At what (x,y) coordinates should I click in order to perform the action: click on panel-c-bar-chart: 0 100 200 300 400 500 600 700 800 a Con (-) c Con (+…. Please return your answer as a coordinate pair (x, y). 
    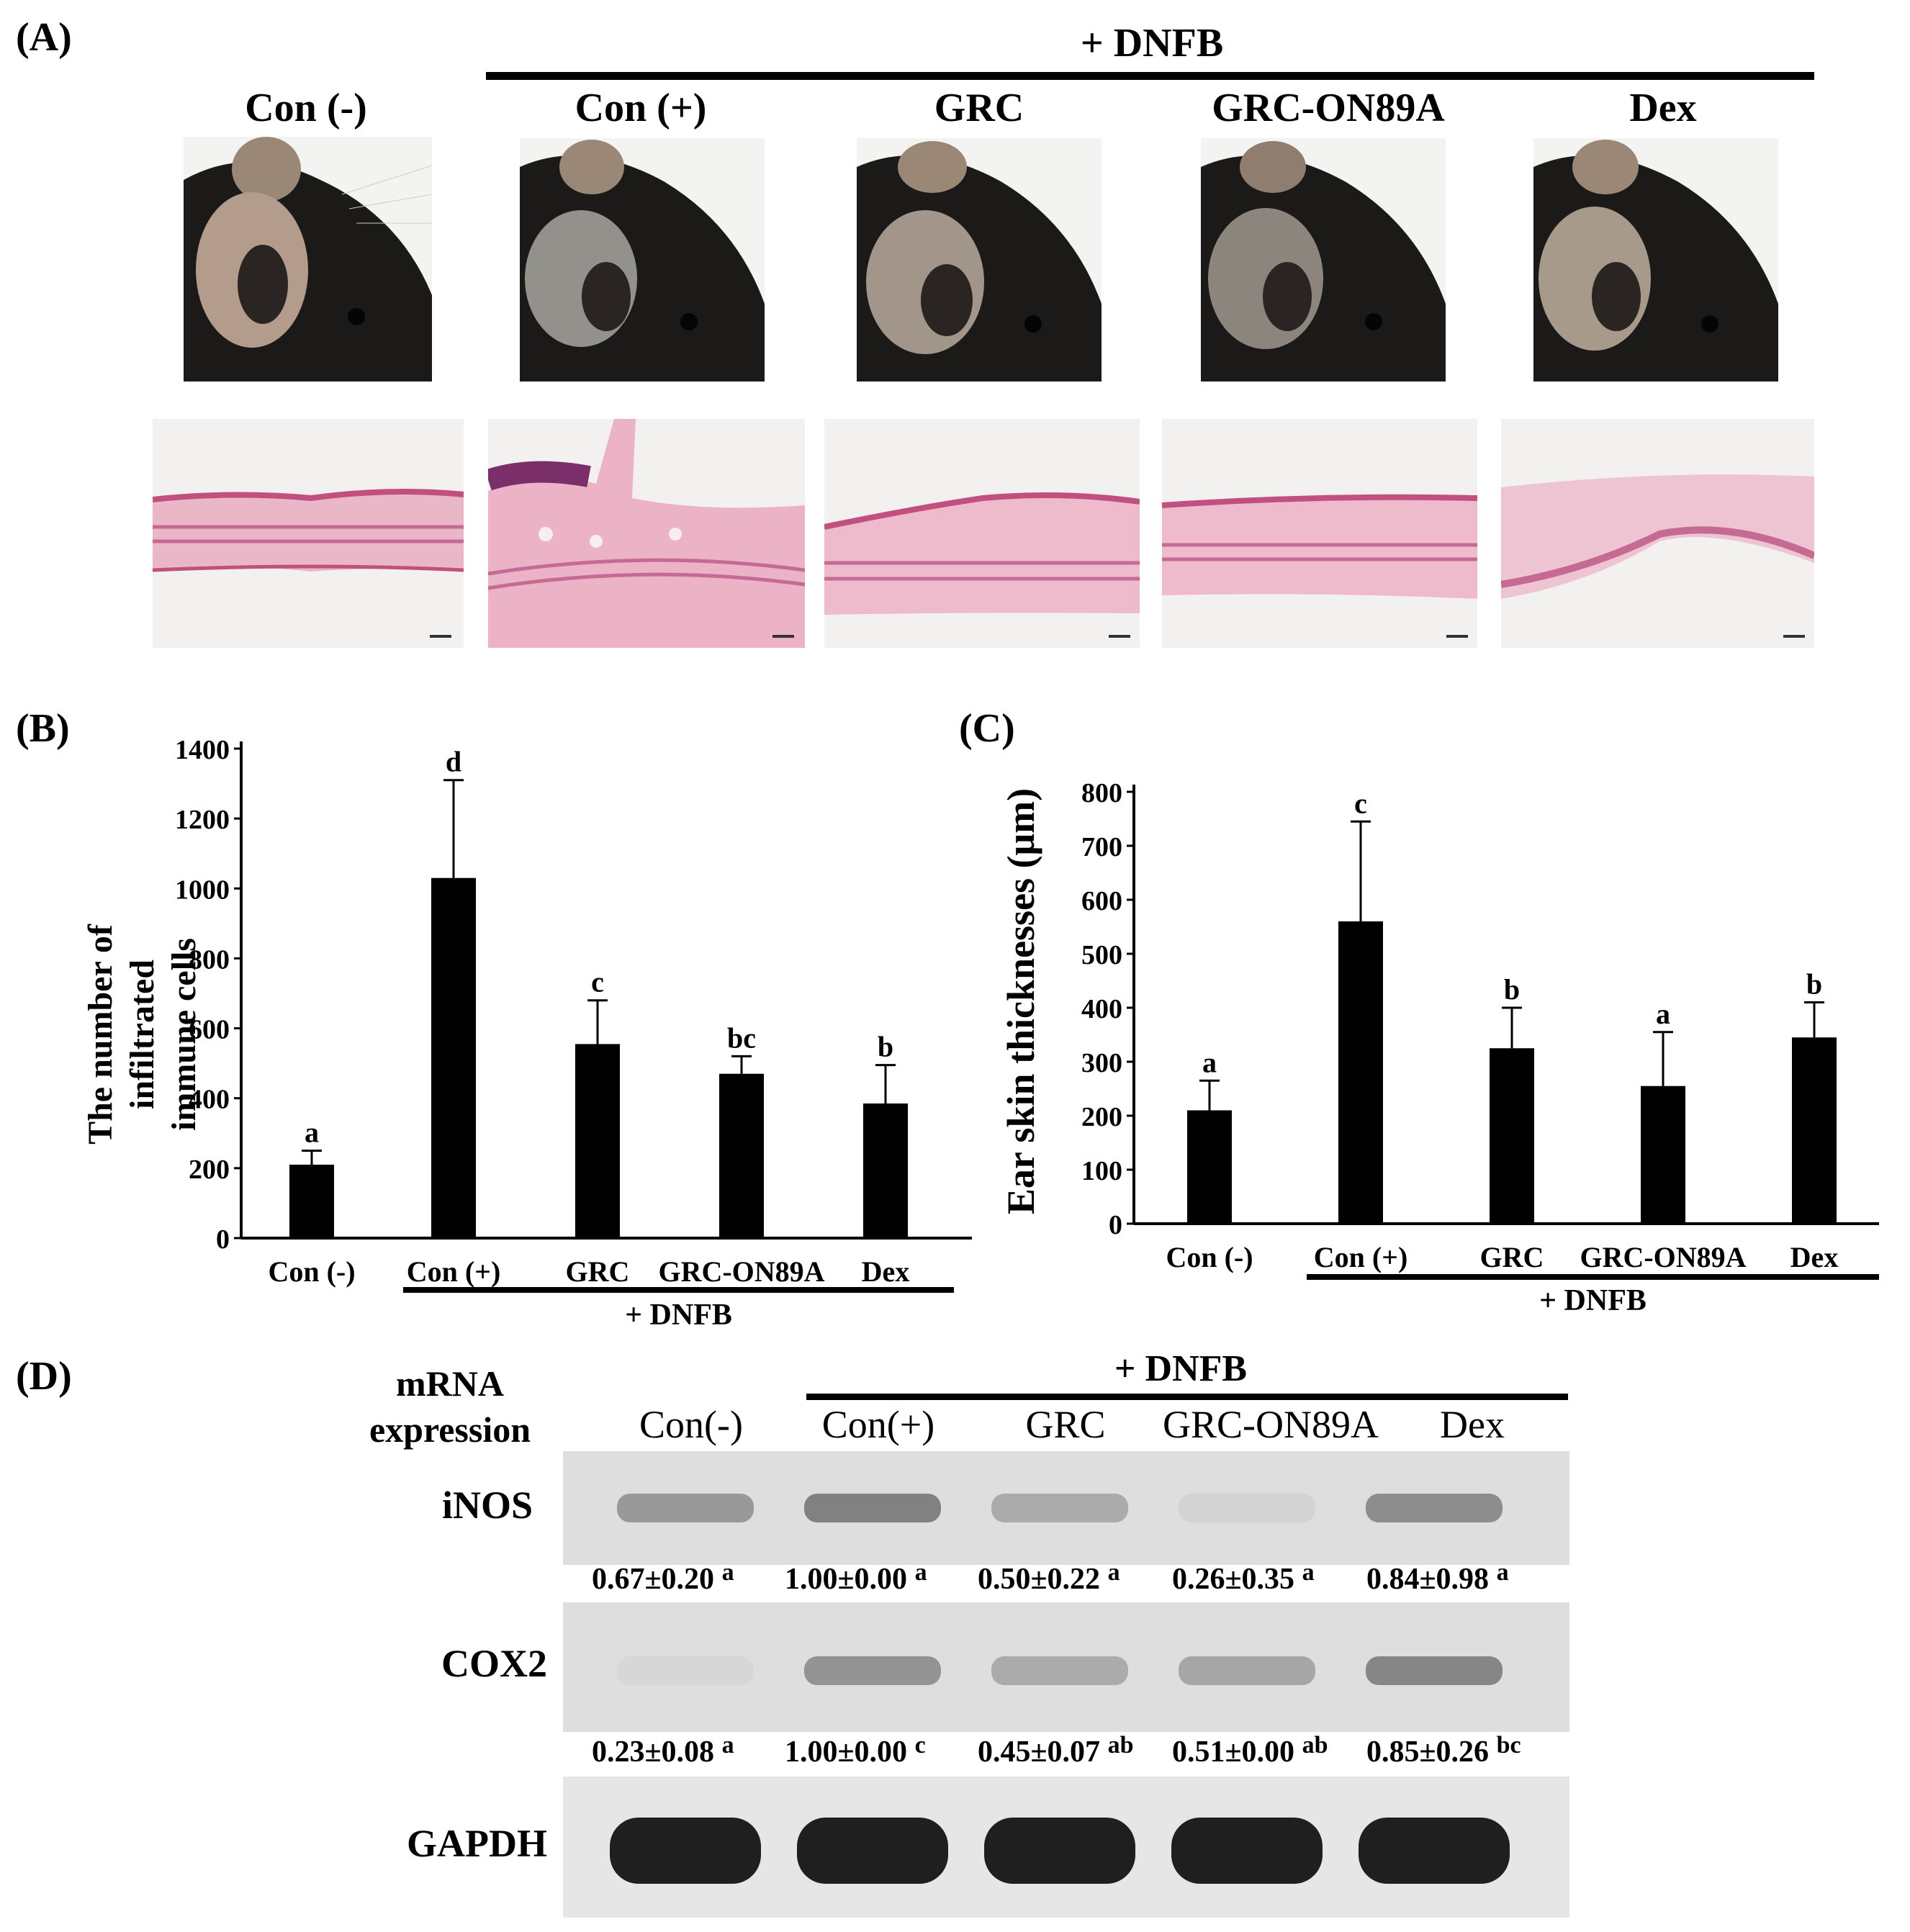
    Looking at the image, I should click on (1480, 1047).